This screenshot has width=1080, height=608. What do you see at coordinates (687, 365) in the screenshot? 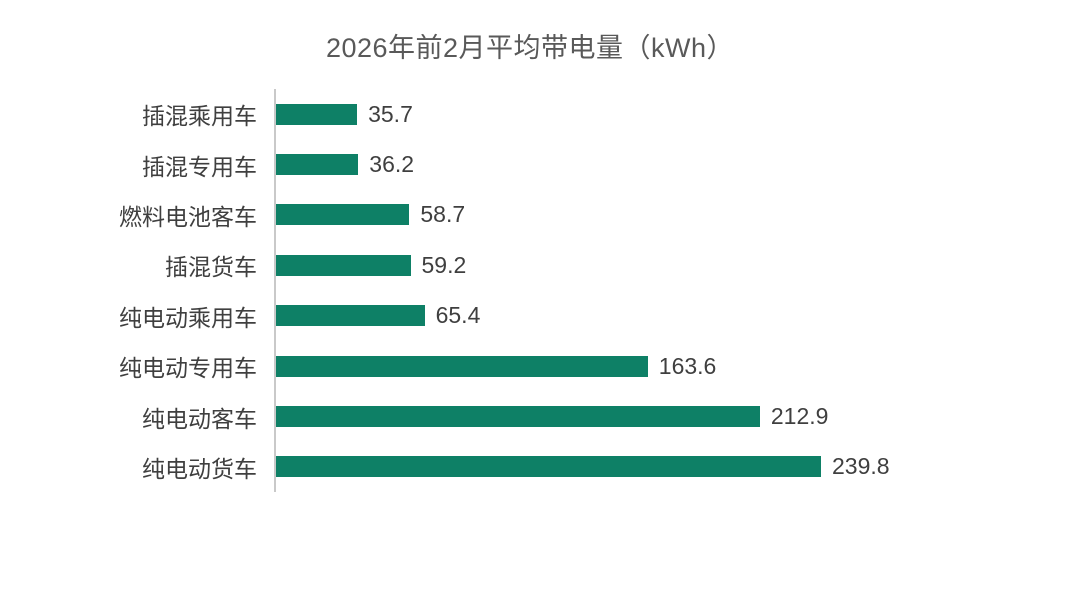
I see `value-label: 163.6` at bounding box center [687, 365].